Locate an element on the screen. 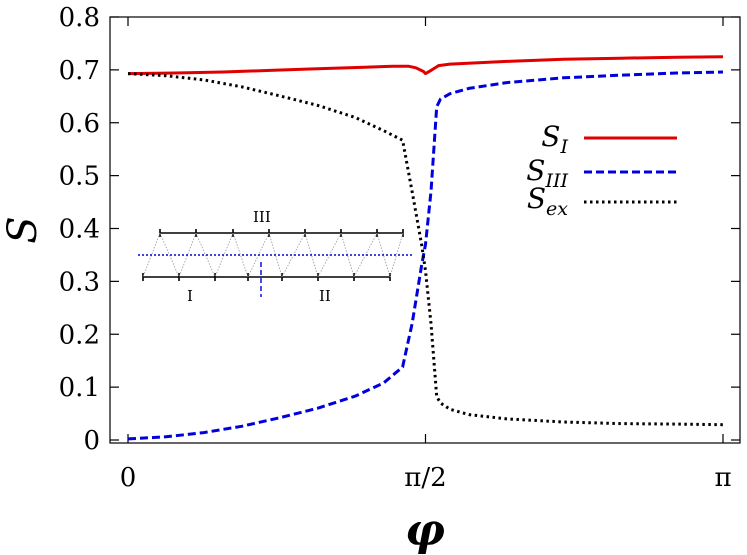  inset-chain-top is located at coordinates (281, 233).